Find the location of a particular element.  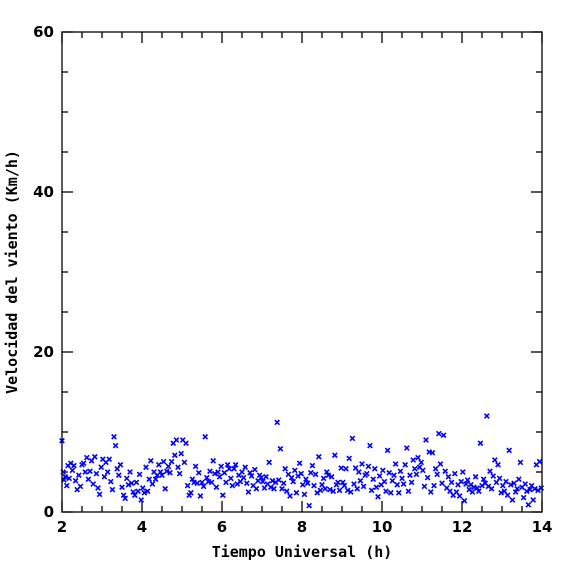

y-tick-label: 20 is located at coordinates (43, 352).